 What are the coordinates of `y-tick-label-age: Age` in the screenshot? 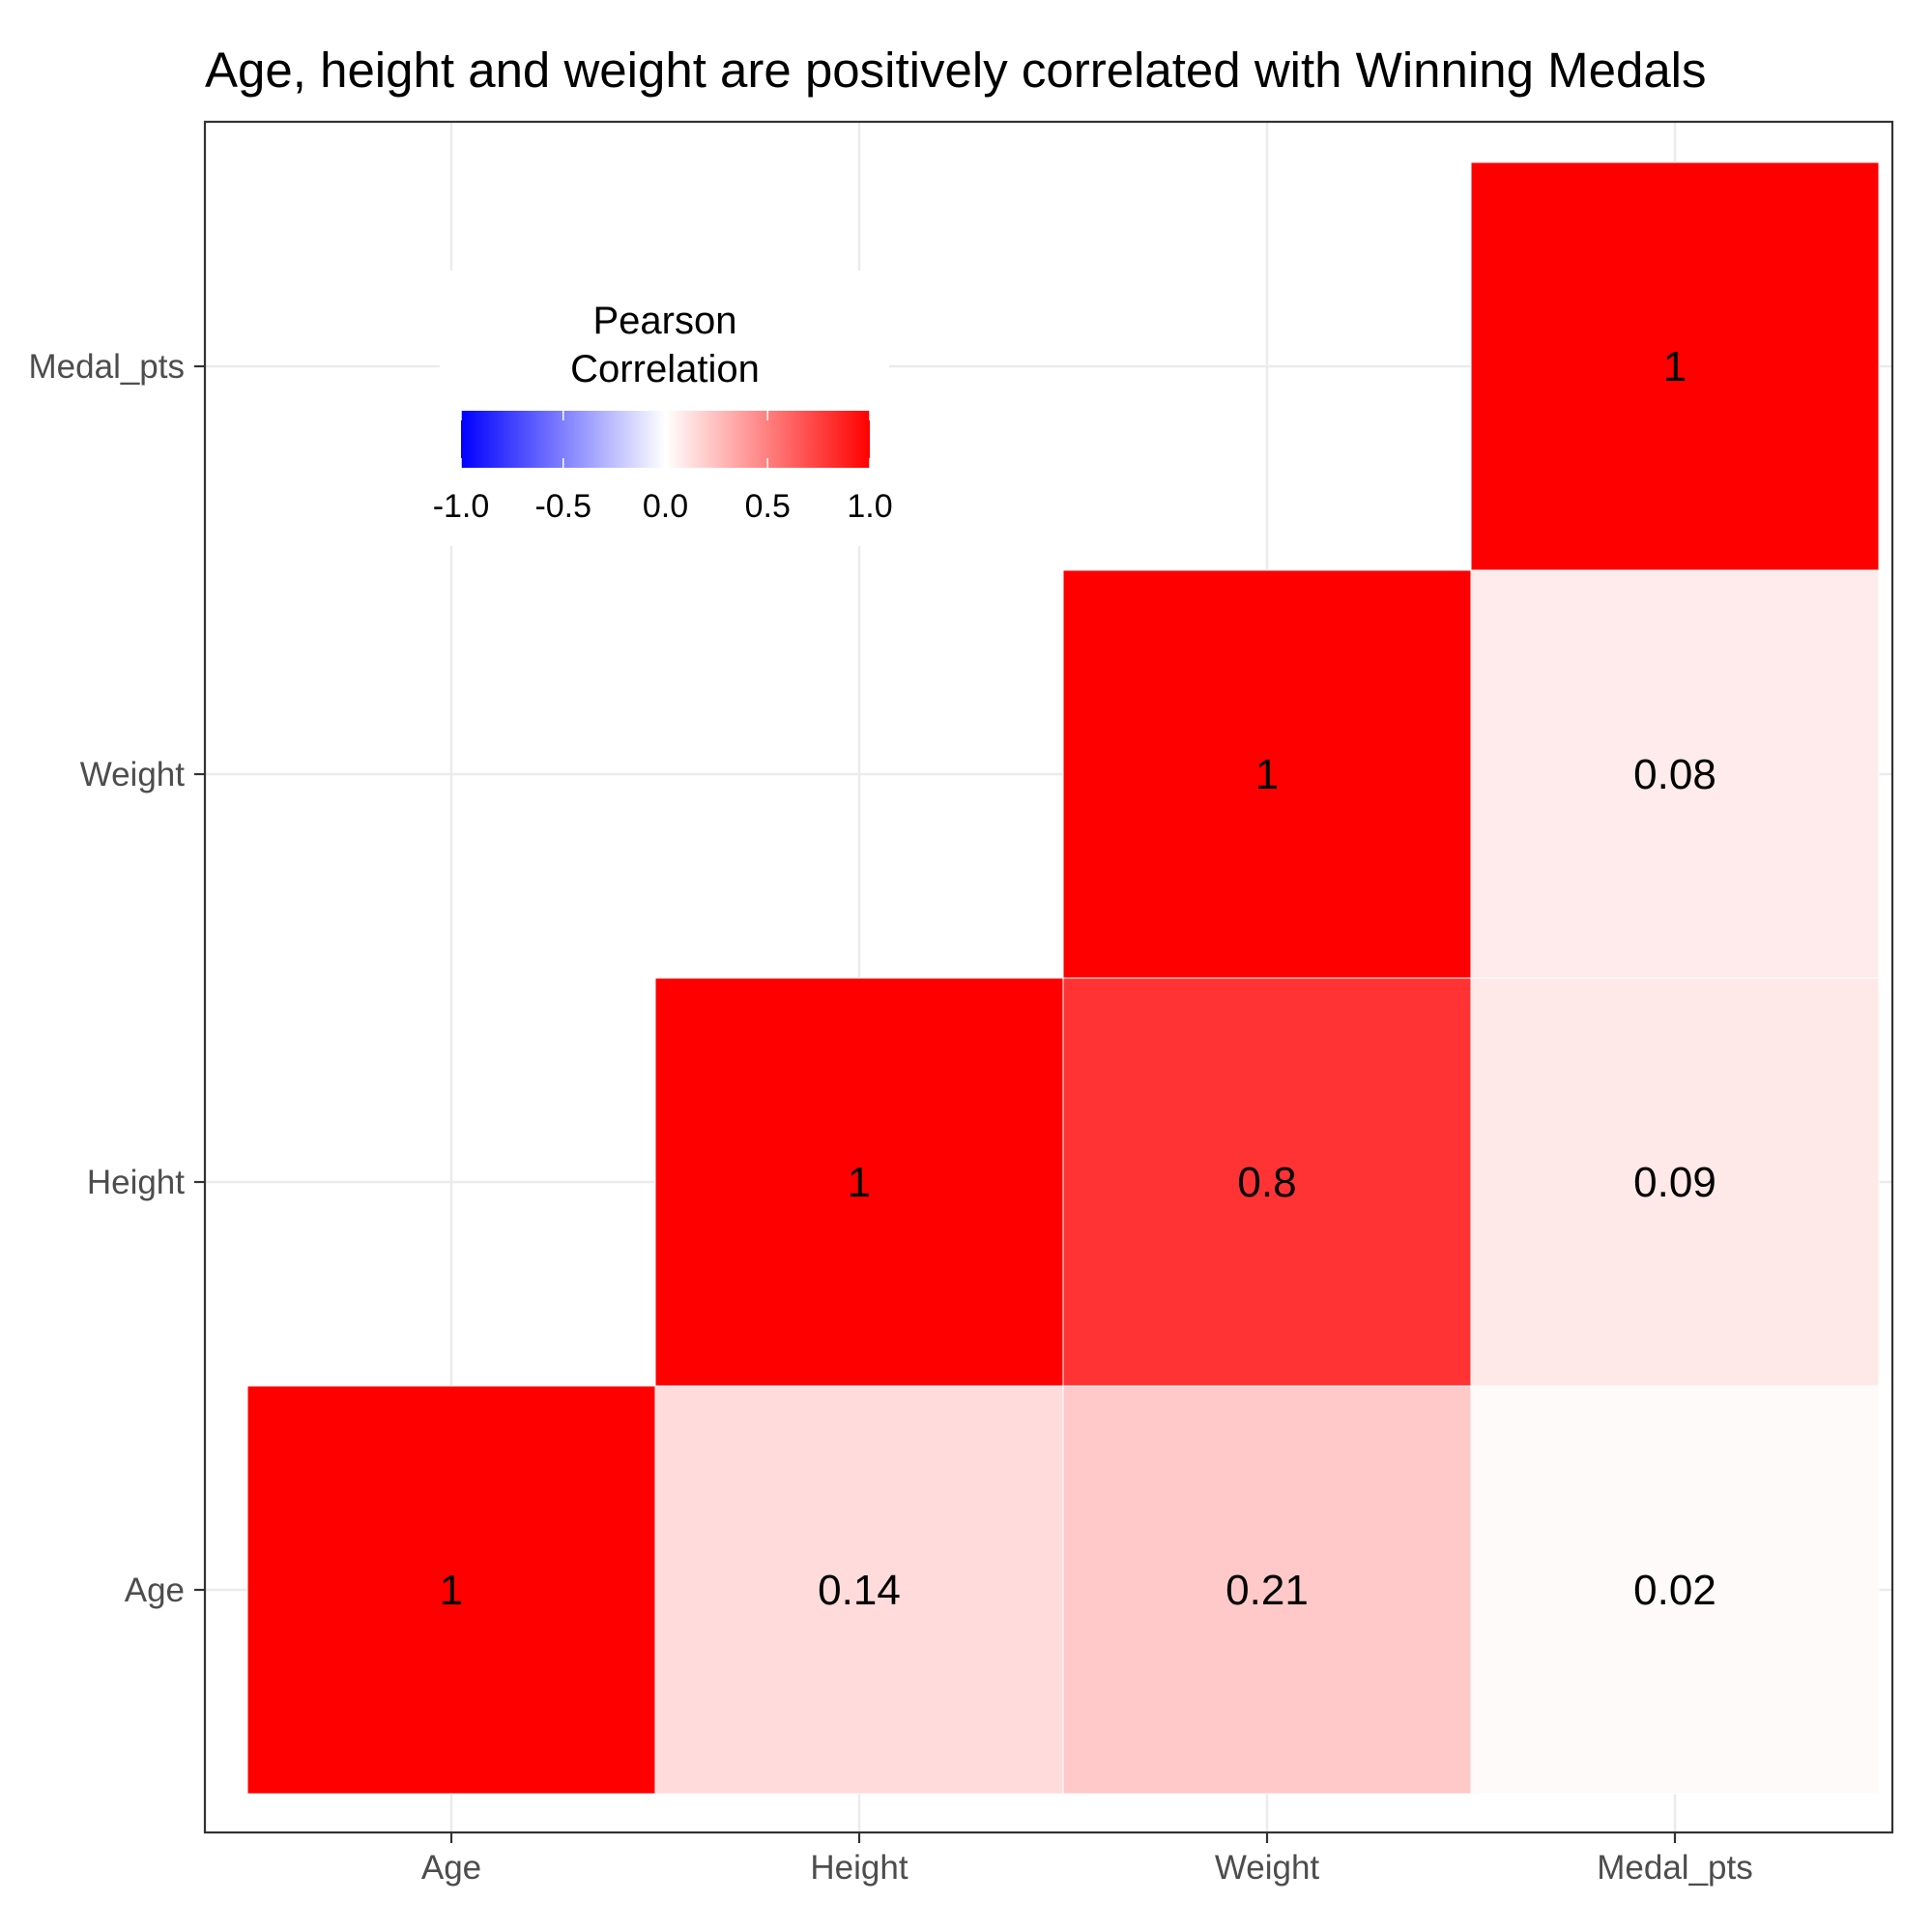 It's located at (155, 1590).